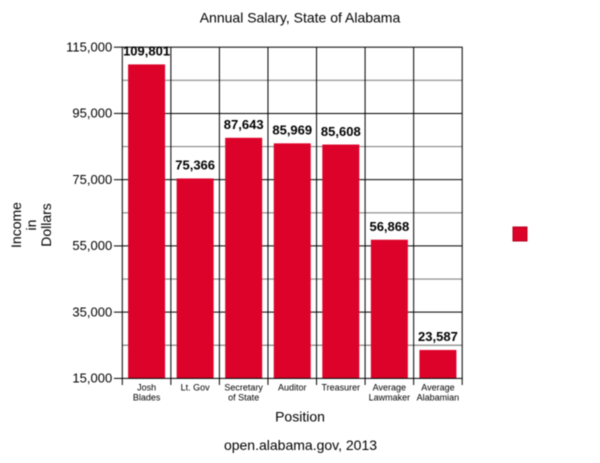 Image resolution: width=600 pixels, height=463 pixels. What do you see at coordinates (92, 245) in the screenshot?
I see `svg-text: 55,000` at bounding box center [92, 245].